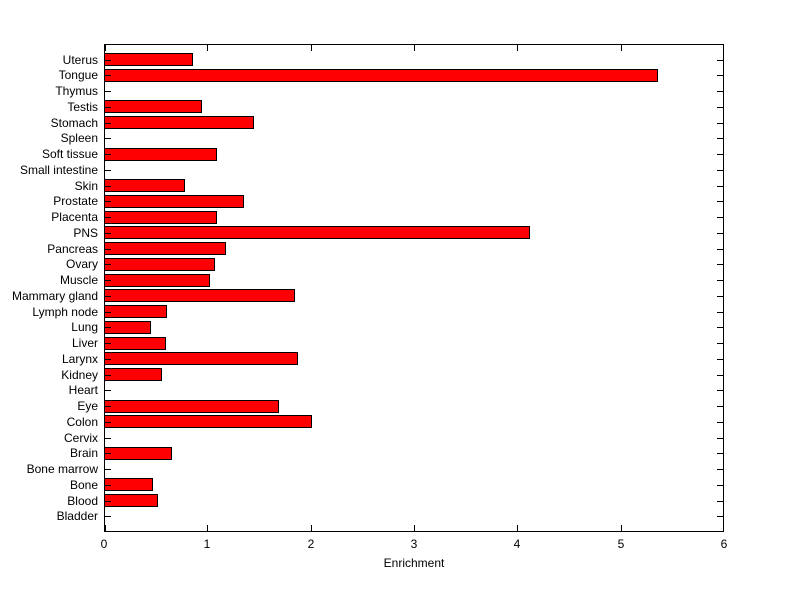 The image size is (800, 599). Describe the element at coordinates (83, 453) in the screenshot. I see `y-tick-label: Brain` at that location.